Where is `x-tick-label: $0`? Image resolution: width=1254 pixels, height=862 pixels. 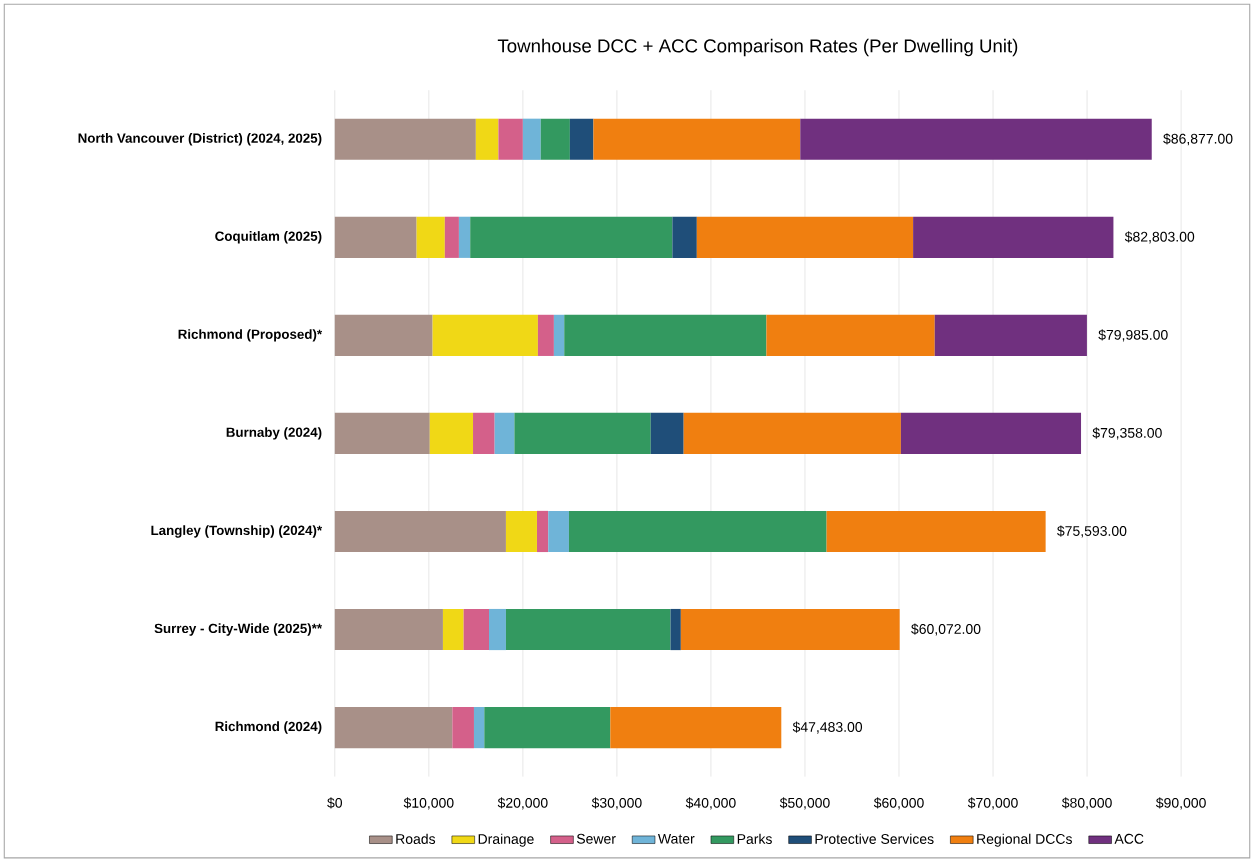 x-tick-label: $0 is located at coordinates (335, 803).